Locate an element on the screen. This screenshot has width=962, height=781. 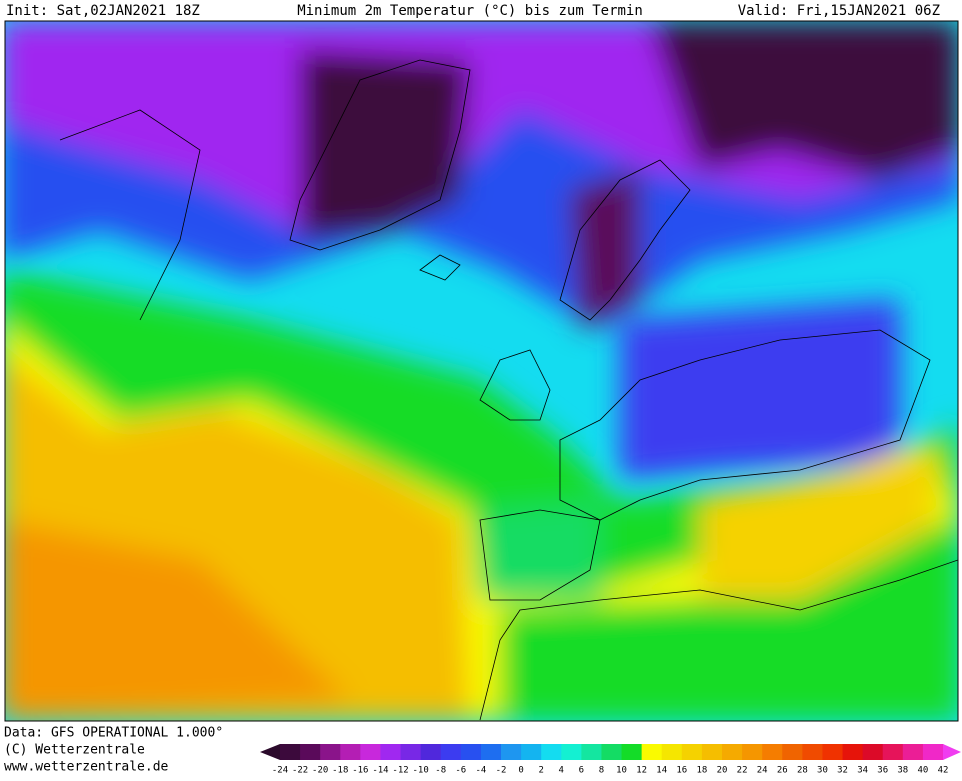
scale-label: 0 is located at coordinates (520, 771).